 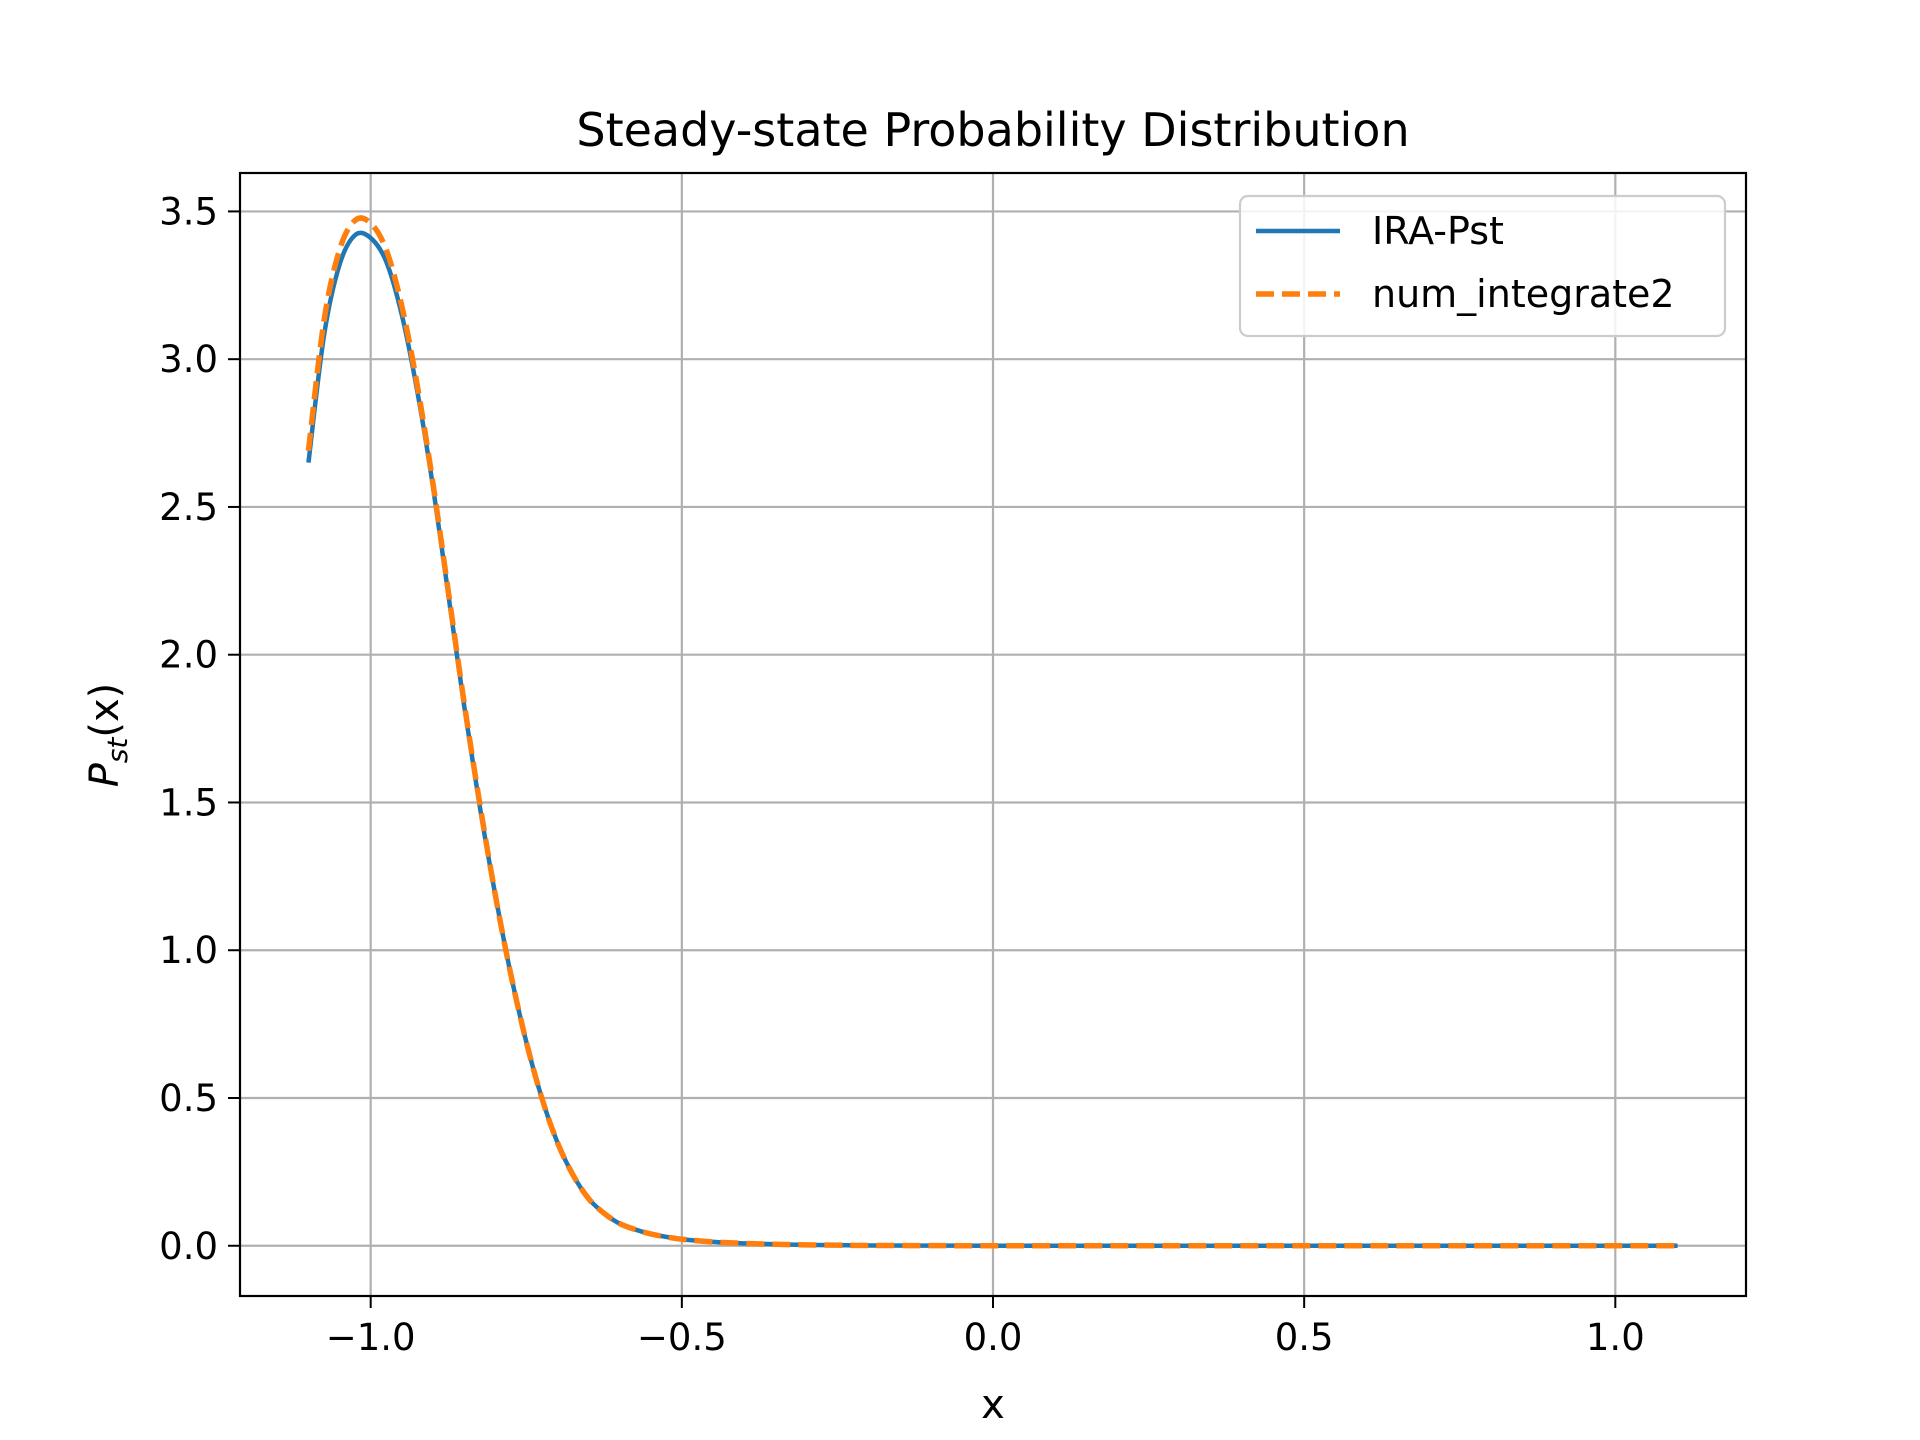 I want to click on legend-box, so click(x=1482, y=266).